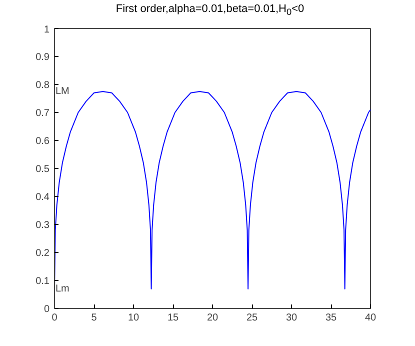  What do you see at coordinates (43, 253) in the screenshot?
I see `y-tick-label: 0.2` at bounding box center [43, 253].